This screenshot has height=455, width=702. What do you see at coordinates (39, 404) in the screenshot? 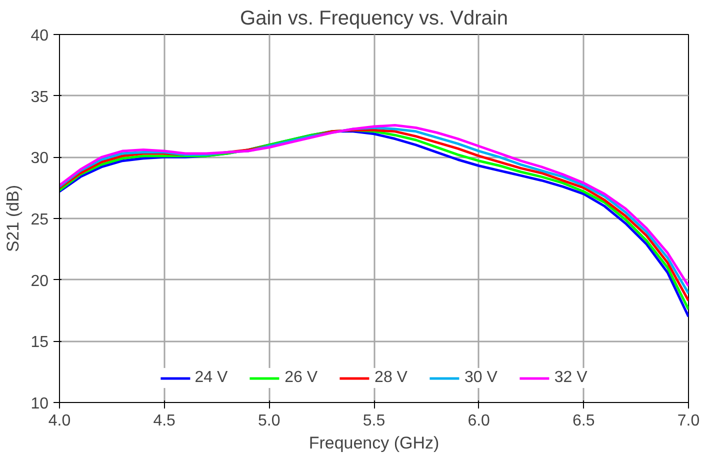
I see `y-tick-label: 10` at bounding box center [39, 404].